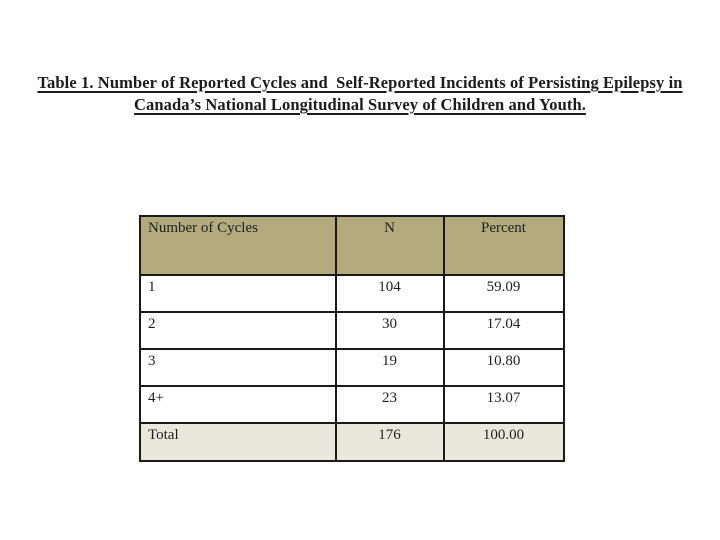  I want to click on cell-total-label: Total, so click(238, 442).